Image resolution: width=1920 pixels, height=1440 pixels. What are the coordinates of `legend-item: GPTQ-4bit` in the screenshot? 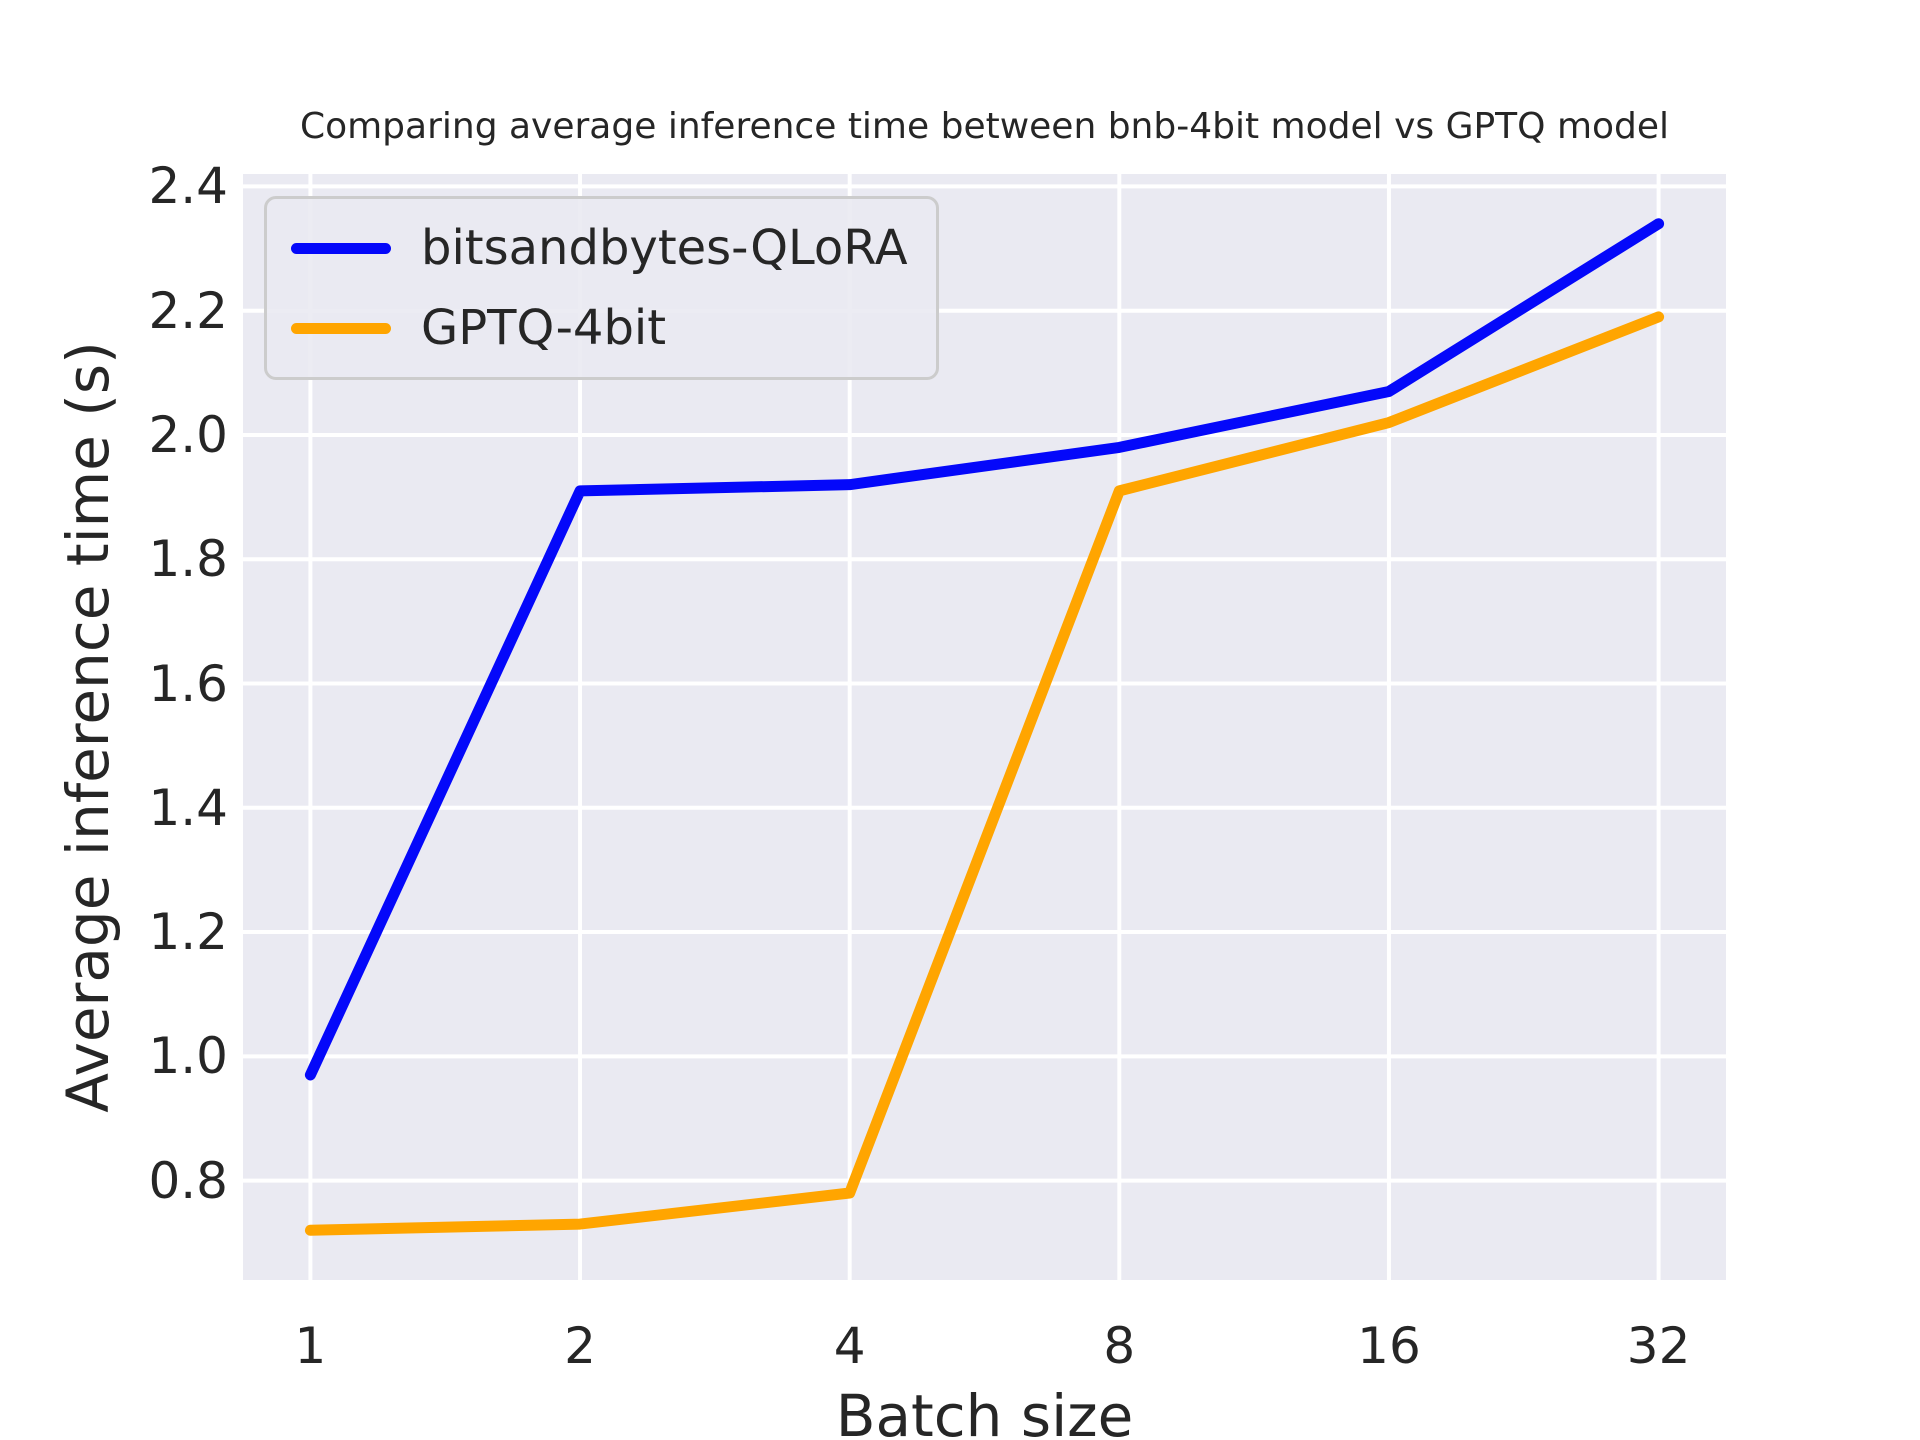 It's located at (599, 328).